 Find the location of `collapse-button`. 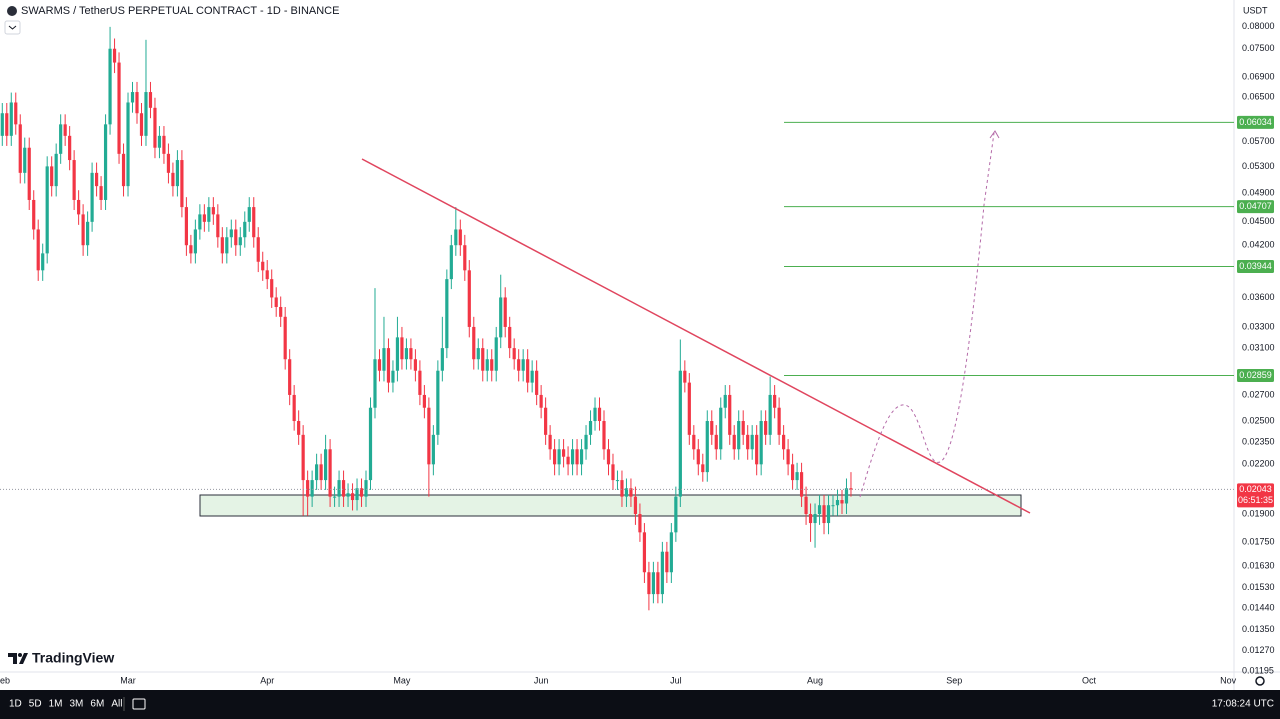

collapse-button is located at coordinates (12, 27).